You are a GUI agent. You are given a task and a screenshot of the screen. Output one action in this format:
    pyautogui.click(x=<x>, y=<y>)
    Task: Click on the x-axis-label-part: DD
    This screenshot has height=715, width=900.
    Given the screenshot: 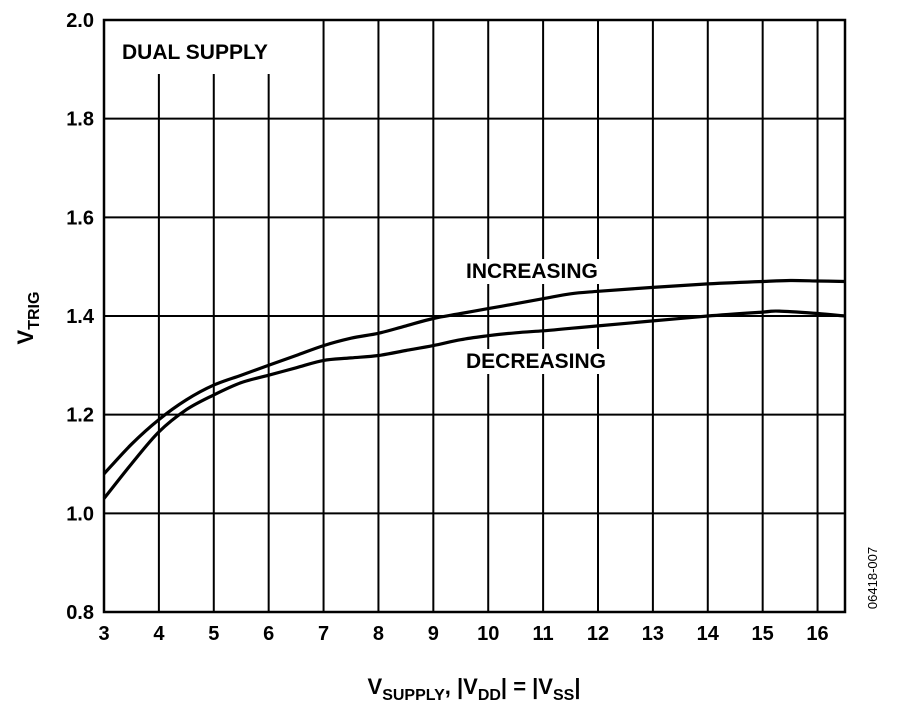 What is the action you would take?
    pyautogui.click(x=489, y=695)
    